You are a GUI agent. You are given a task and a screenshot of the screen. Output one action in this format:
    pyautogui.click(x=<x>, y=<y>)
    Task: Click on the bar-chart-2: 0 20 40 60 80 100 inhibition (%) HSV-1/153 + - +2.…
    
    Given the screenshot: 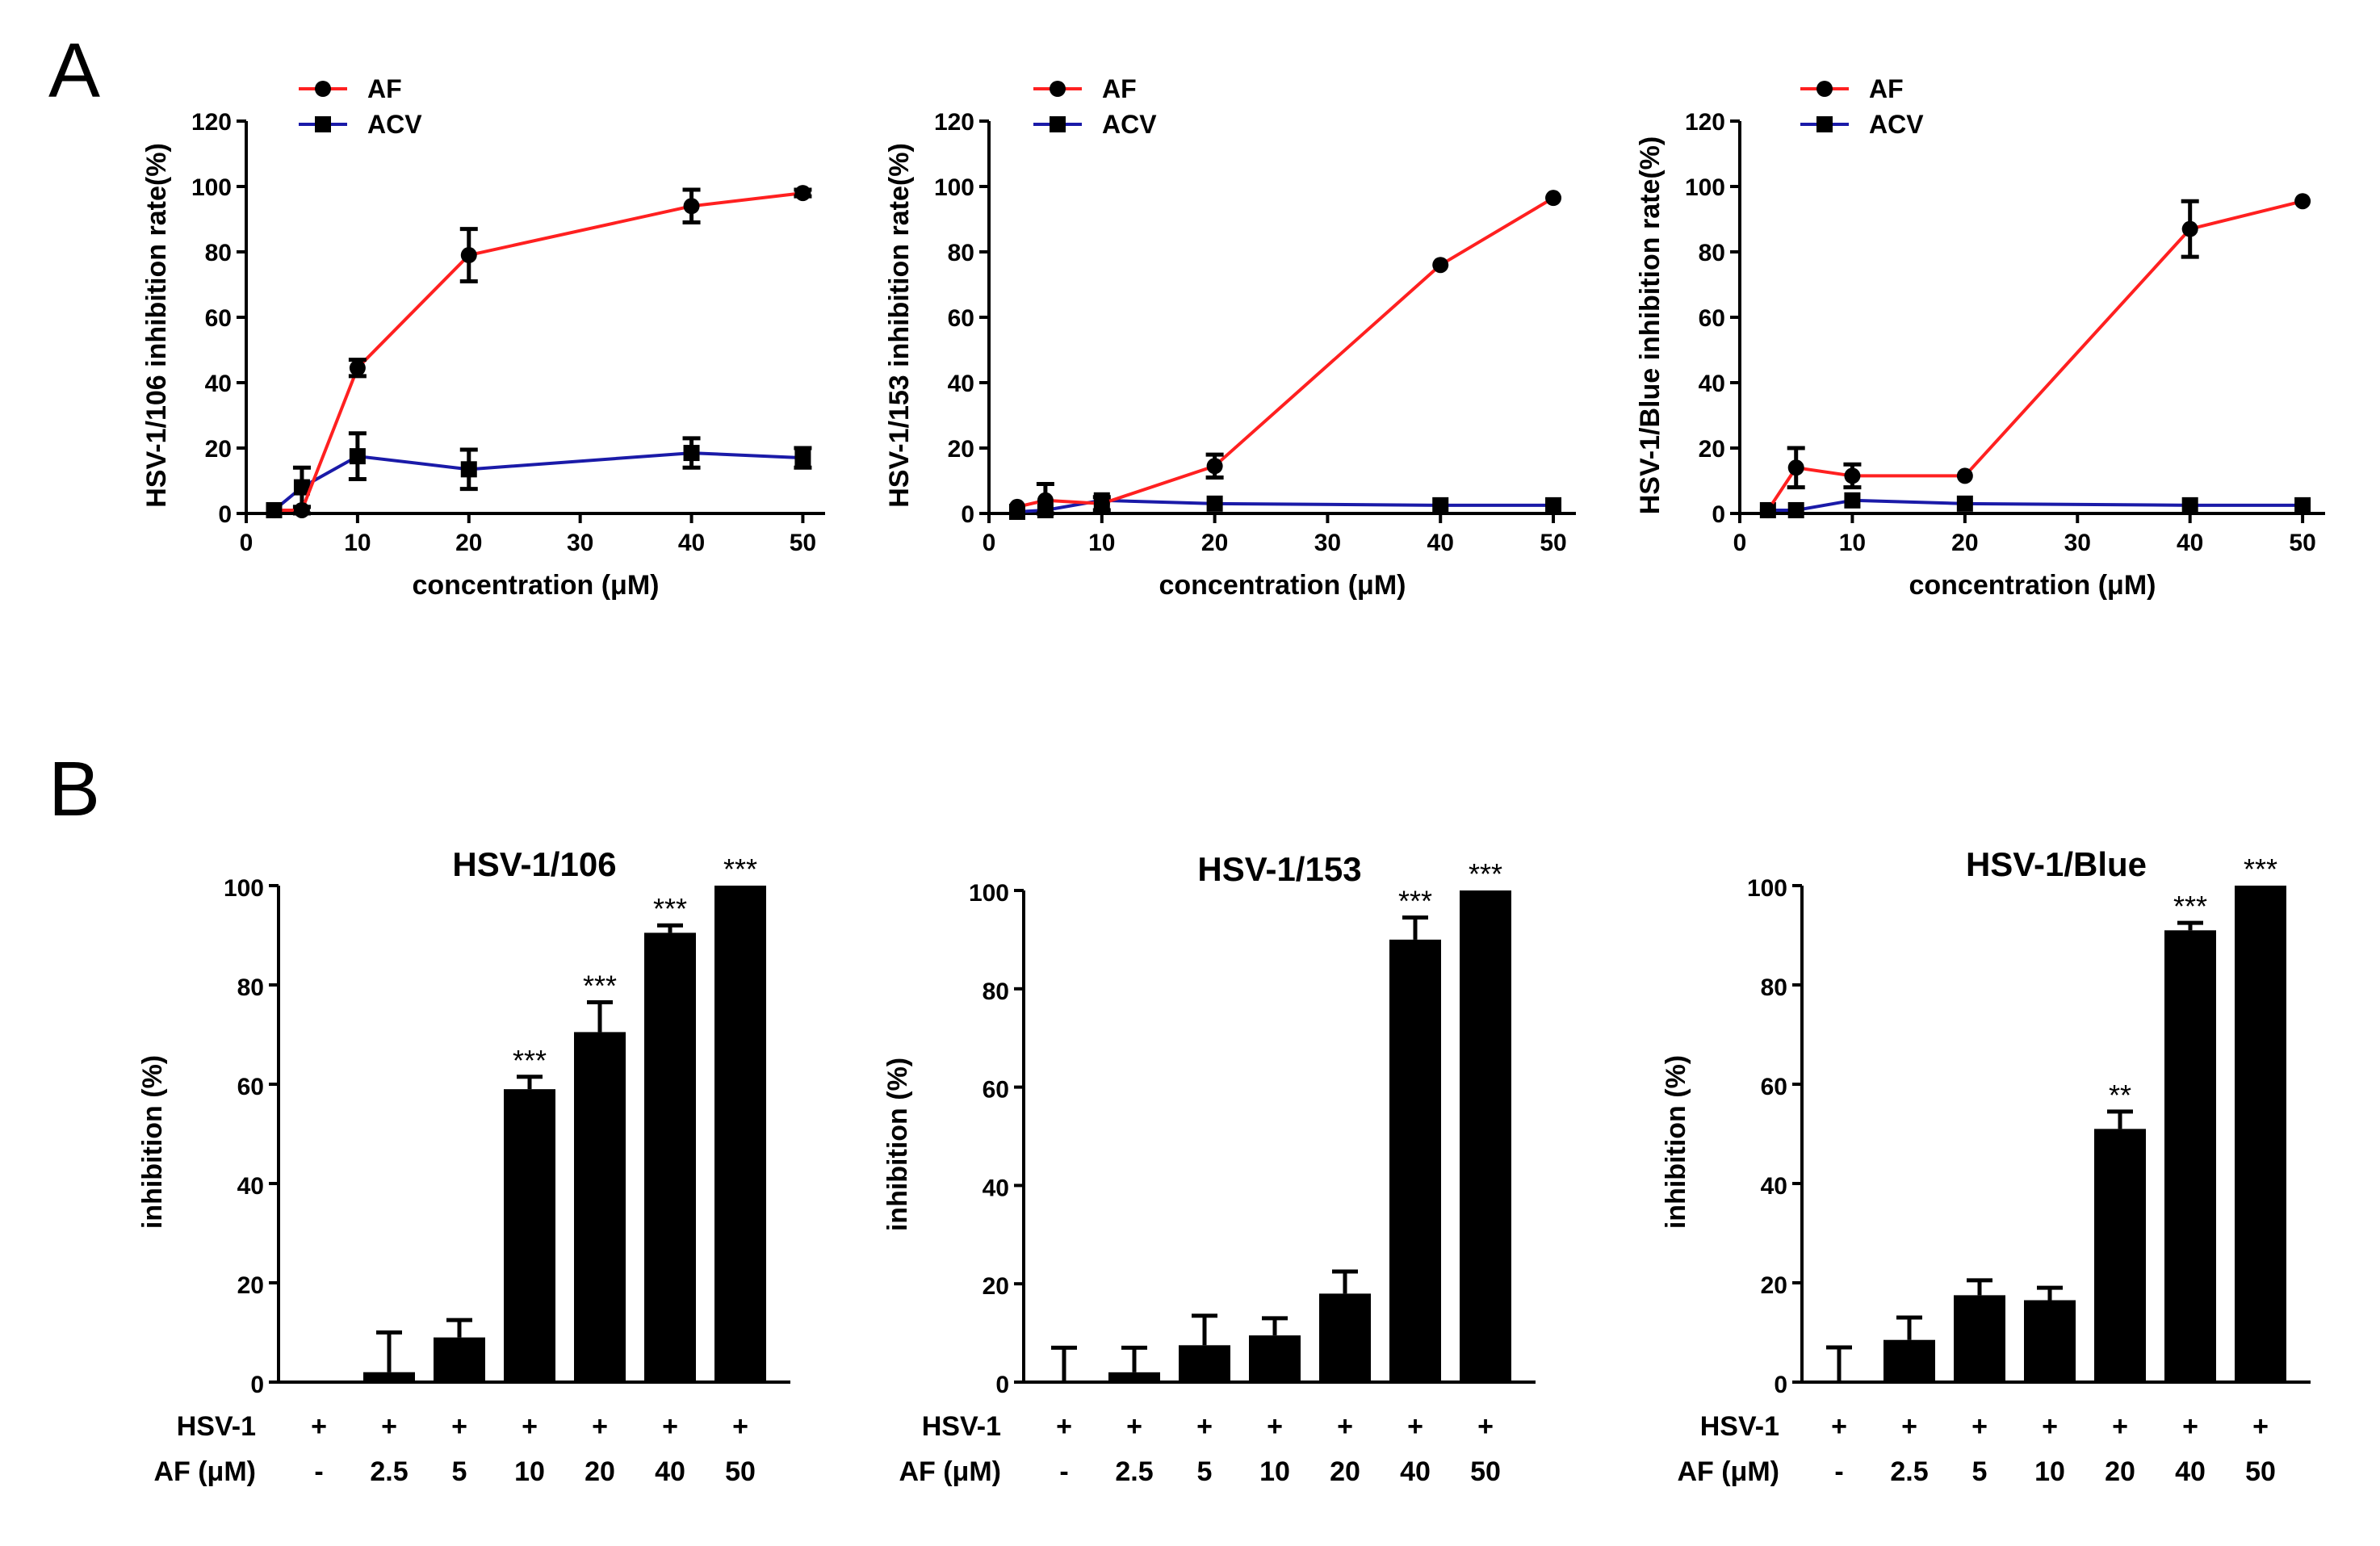 What is the action you would take?
    pyautogui.click(x=1209, y=1168)
    